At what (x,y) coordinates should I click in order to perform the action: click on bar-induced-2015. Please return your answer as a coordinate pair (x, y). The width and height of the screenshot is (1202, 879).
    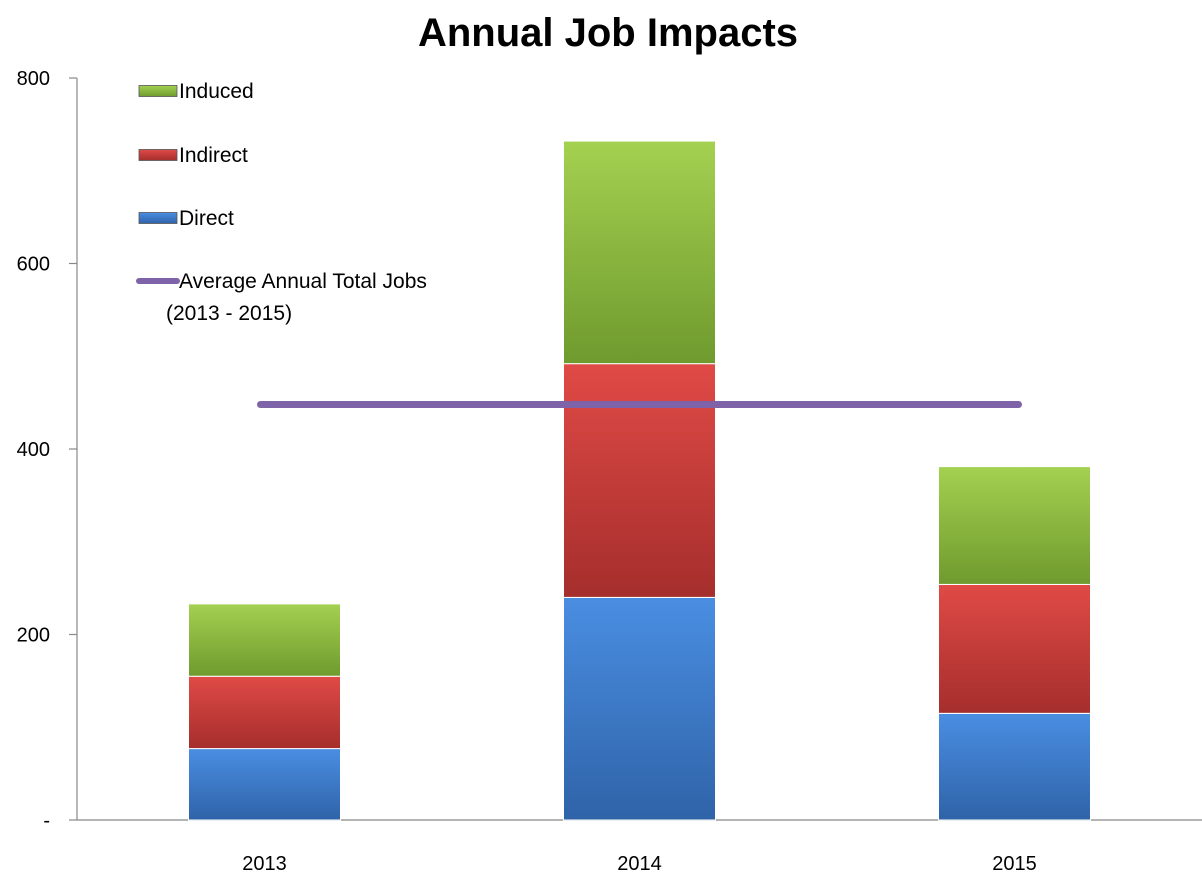
    Looking at the image, I should click on (1014, 525).